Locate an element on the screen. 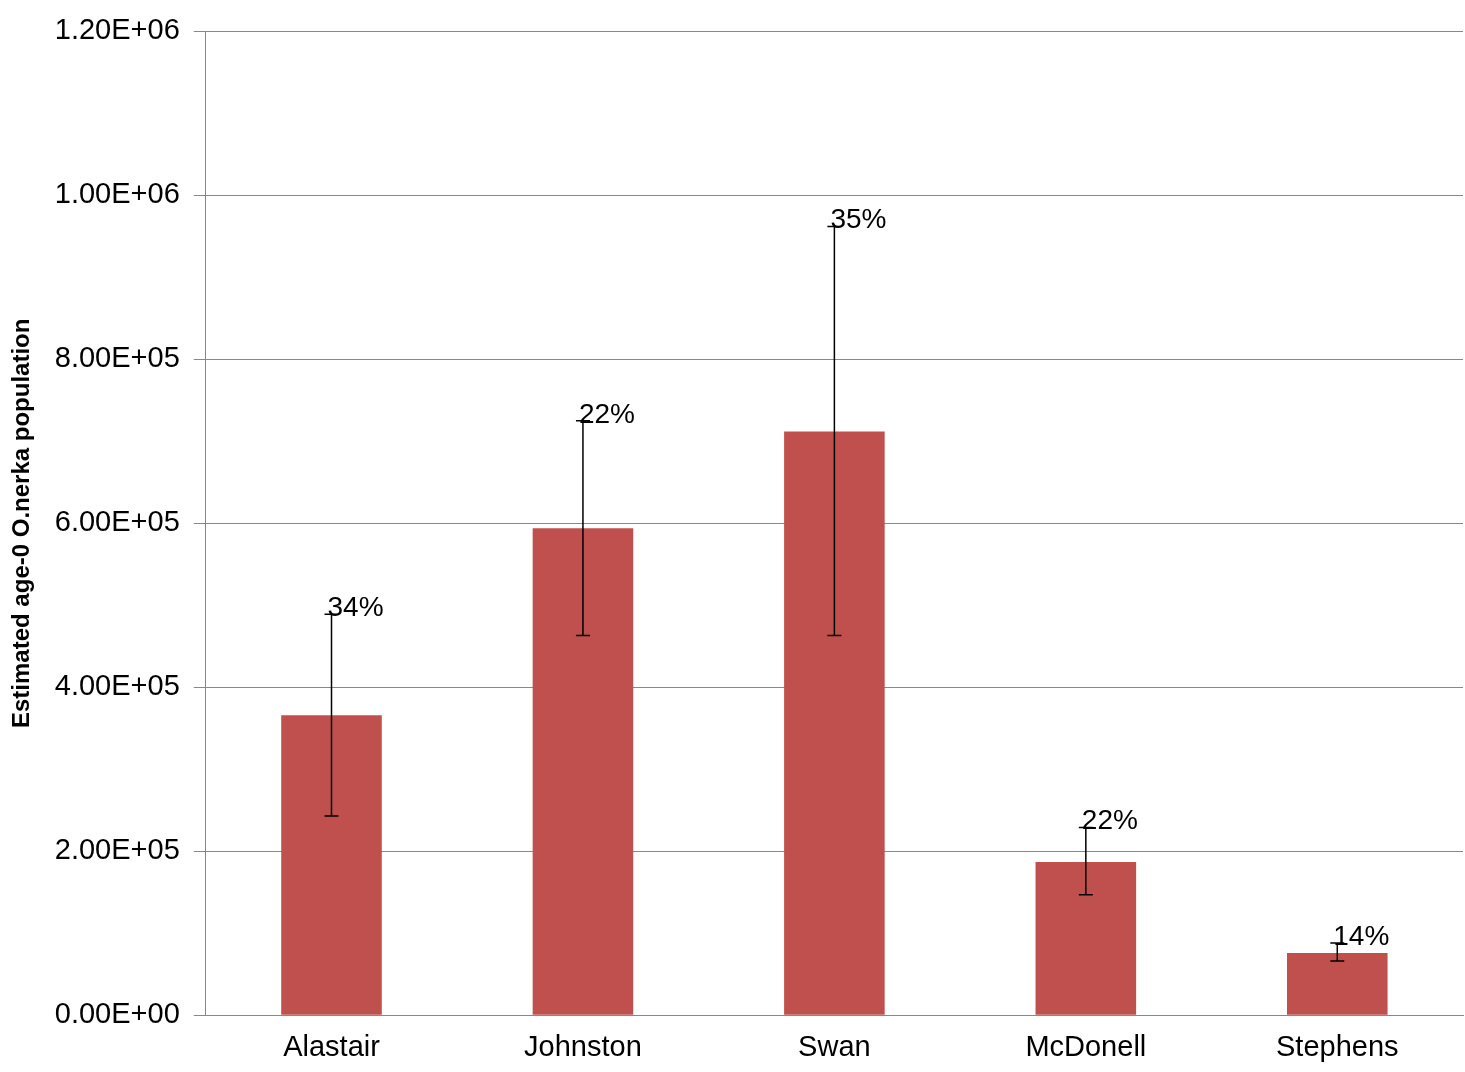 The height and width of the screenshot is (1072, 1465). x-tick-label: Stephens is located at coordinates (1337, 1045).